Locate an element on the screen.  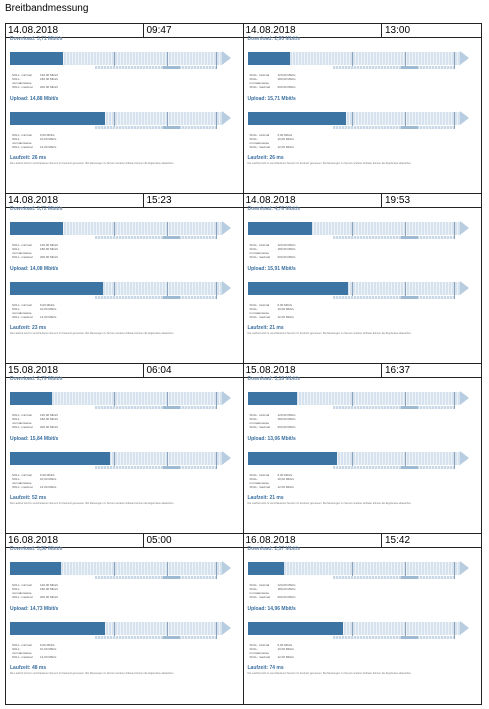
measurement-time: 06:04 is located at coordinates (192, 371).